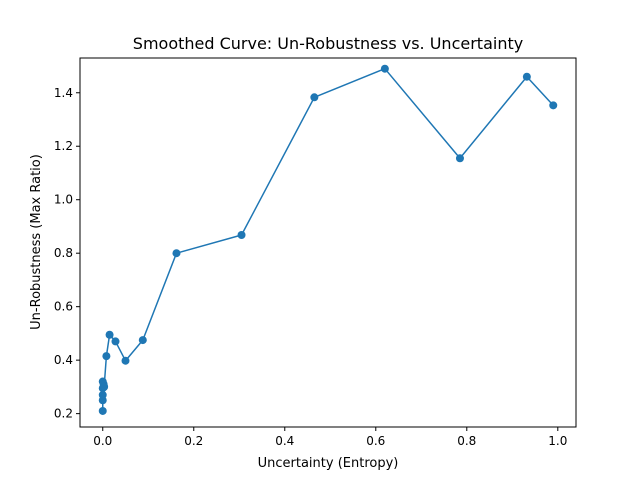  What do you see at coordinates (328, 463) in the screenshot?
I see `x-axis-label: Uncertainty (Entropy)` at bounding box center [328, 463].